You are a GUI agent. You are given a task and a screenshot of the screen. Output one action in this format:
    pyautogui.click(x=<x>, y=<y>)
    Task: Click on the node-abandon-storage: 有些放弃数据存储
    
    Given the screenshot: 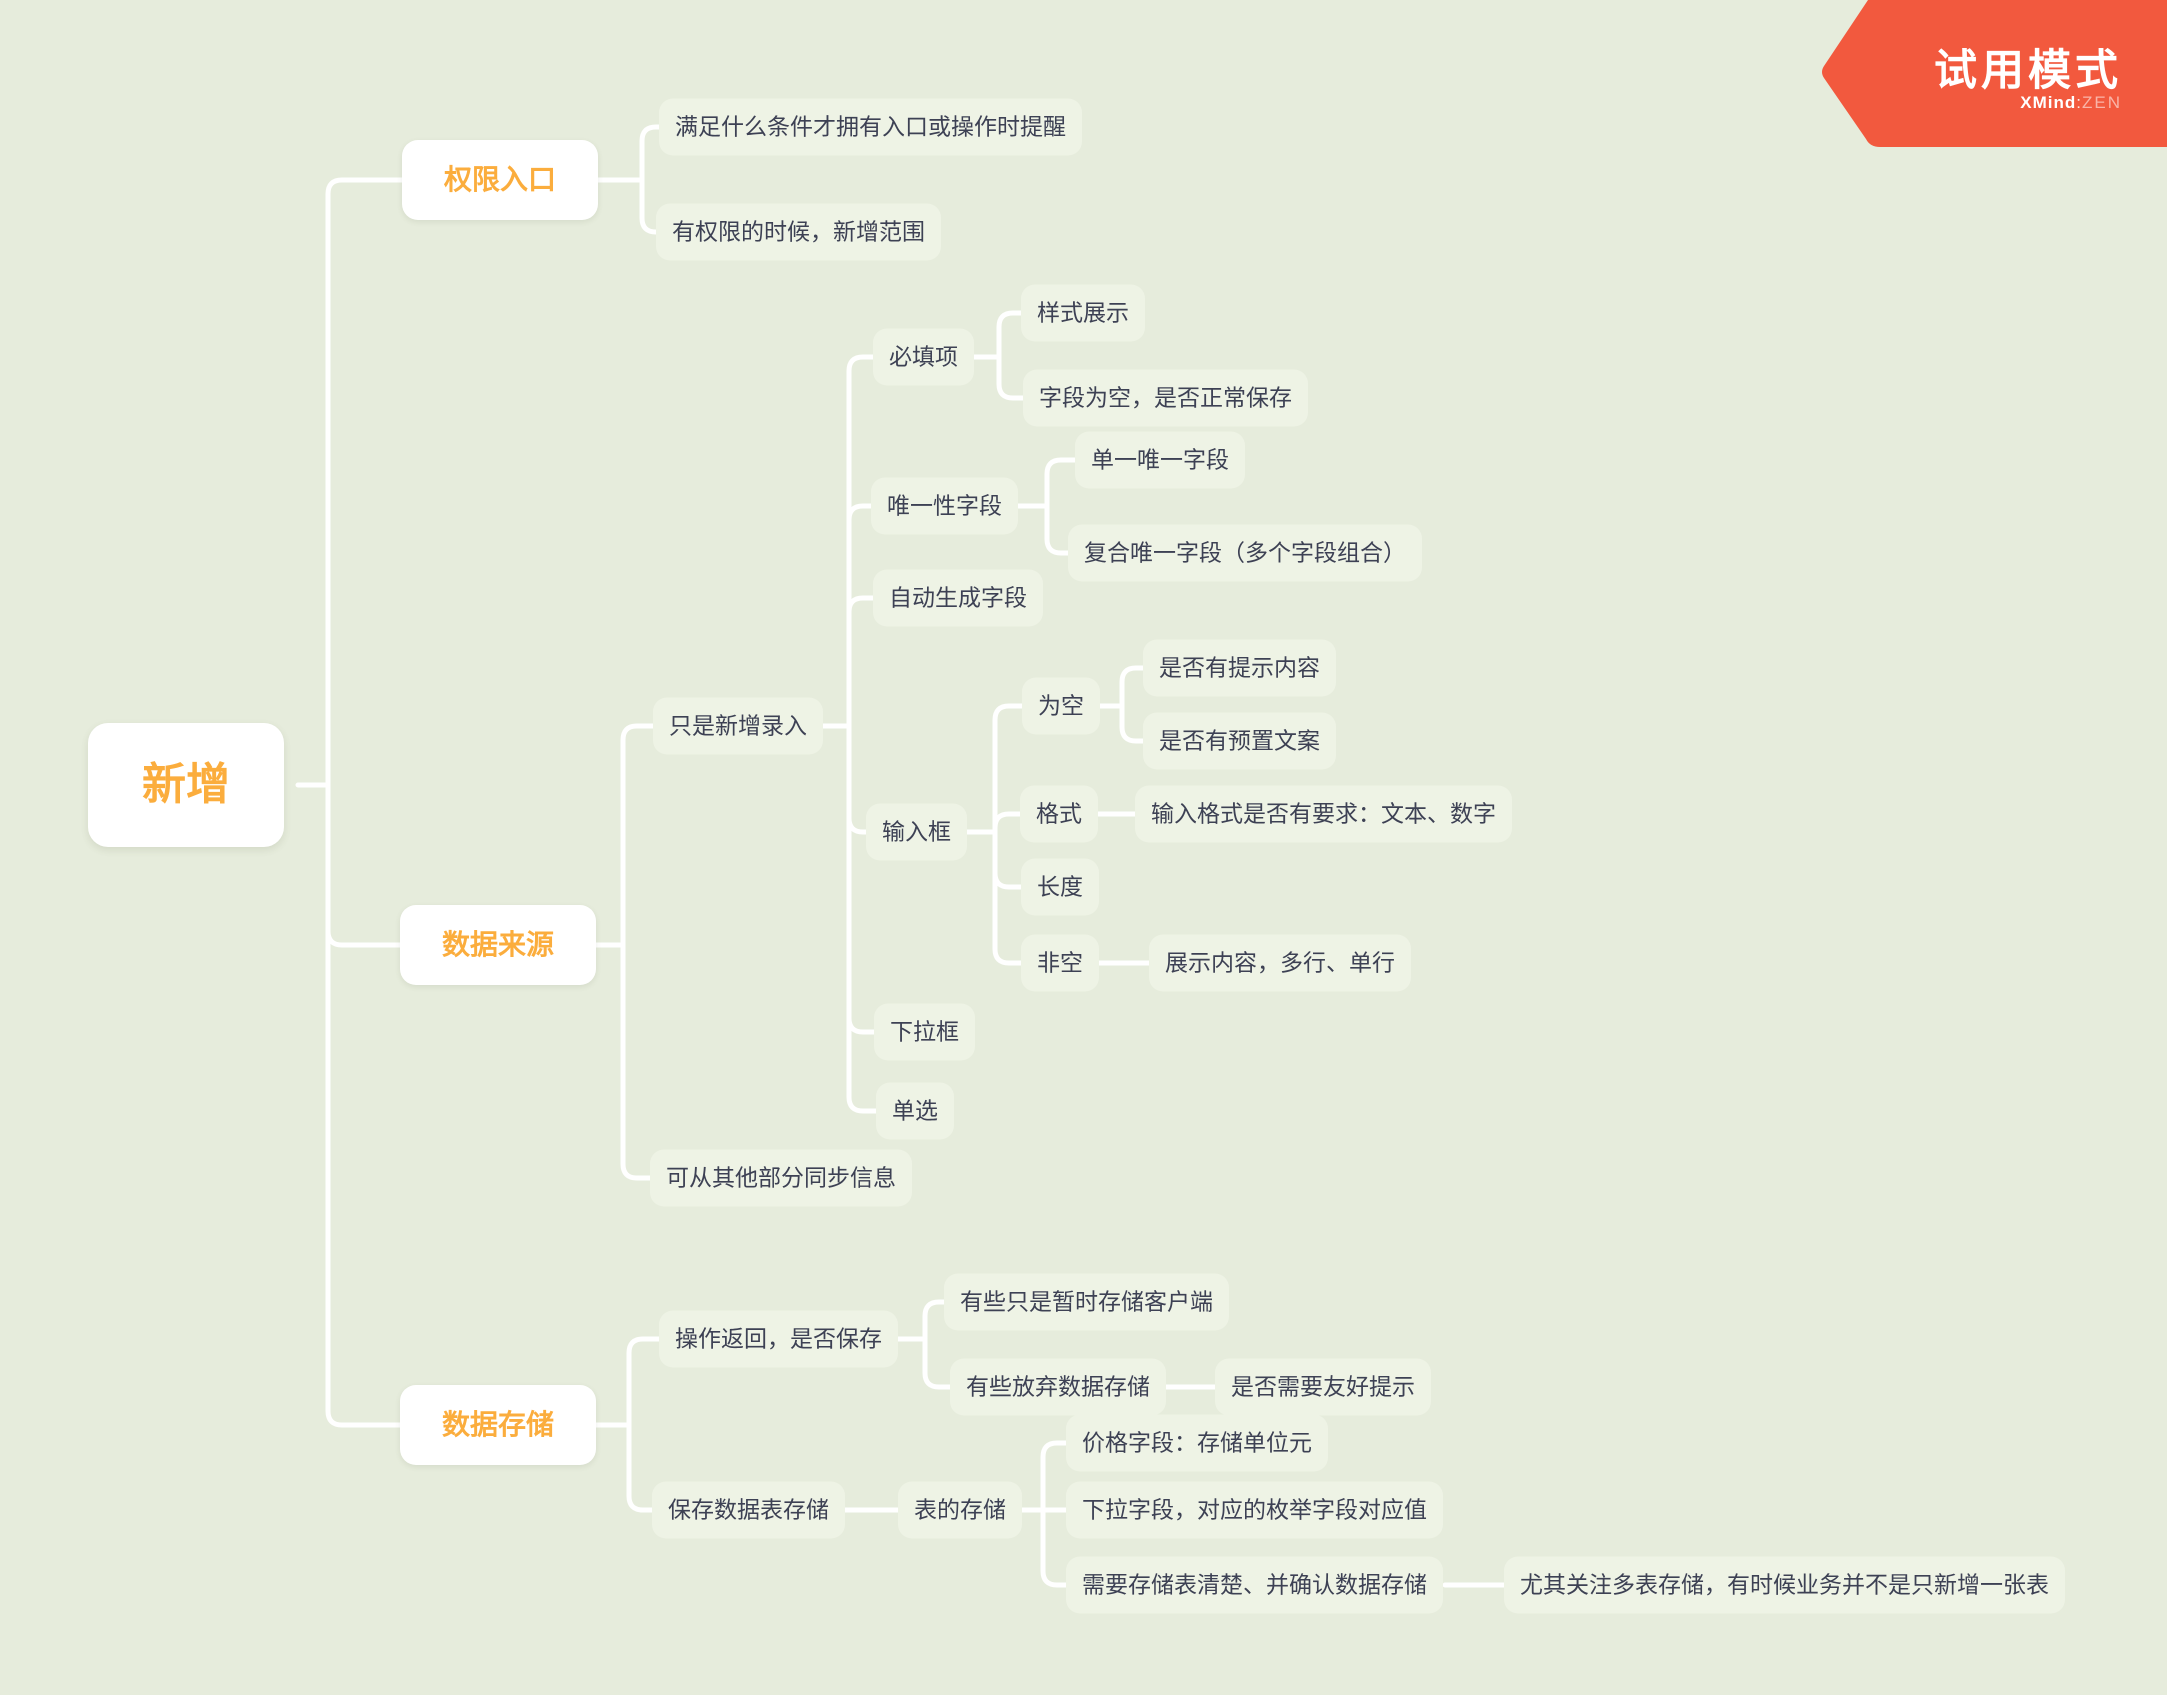 What is the action you would take?
    pyautogui.click(x=1058, y=1387)
    